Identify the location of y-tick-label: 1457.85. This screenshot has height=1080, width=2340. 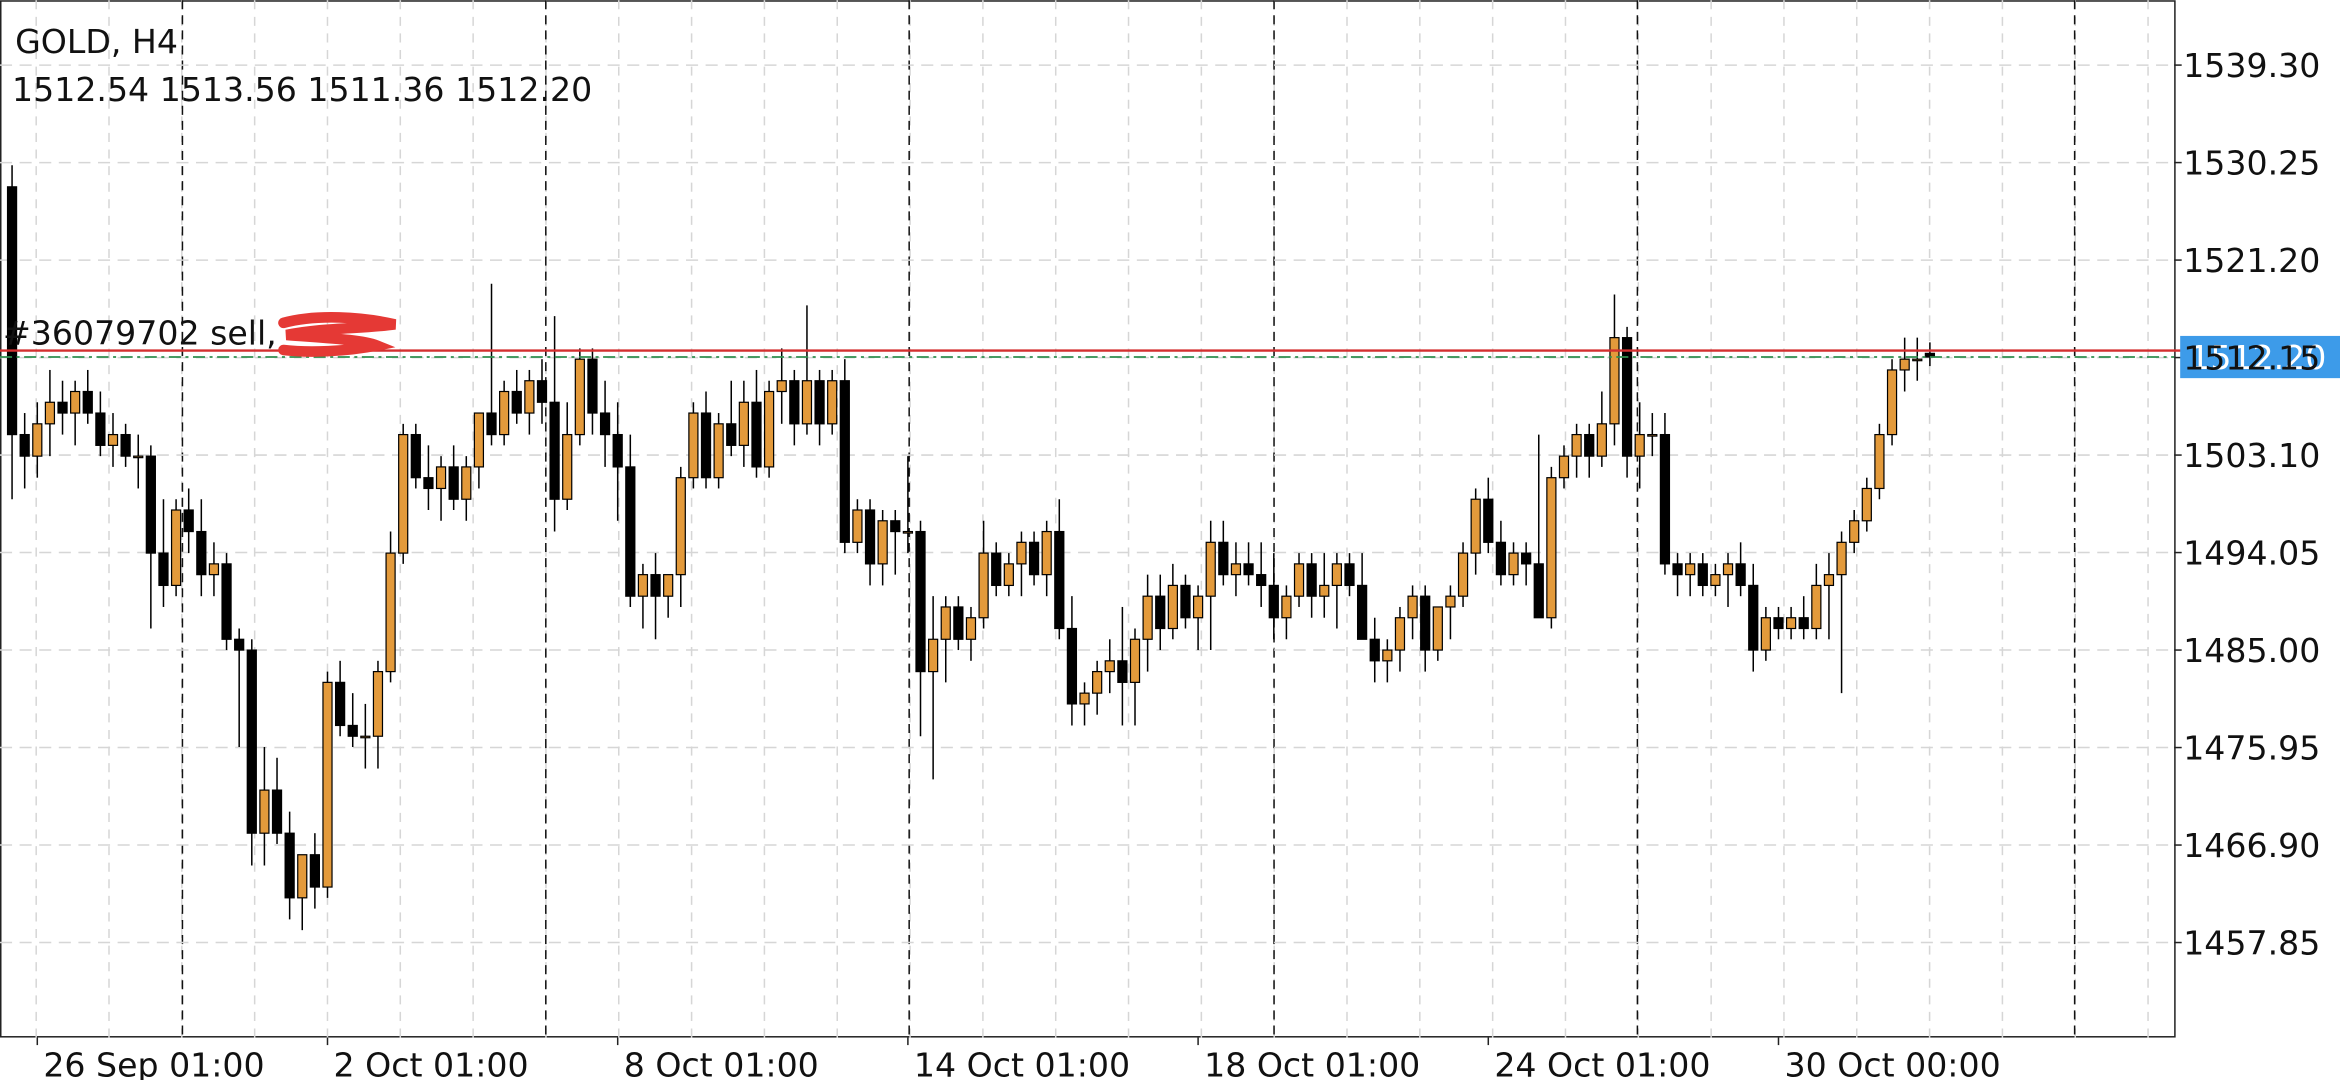
(2251, 943).